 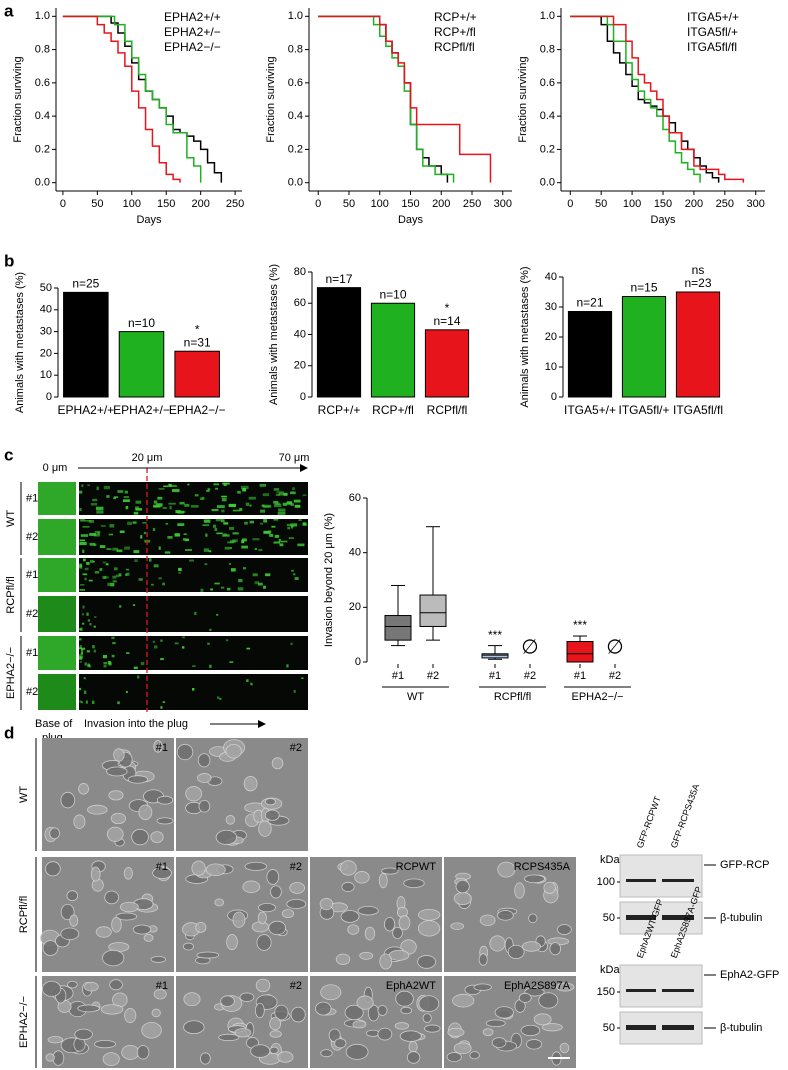 What do you see at coordinates (355, 607) in the screenshot?
I see `y-tick-label: 20` at bounding box center [355, 607].